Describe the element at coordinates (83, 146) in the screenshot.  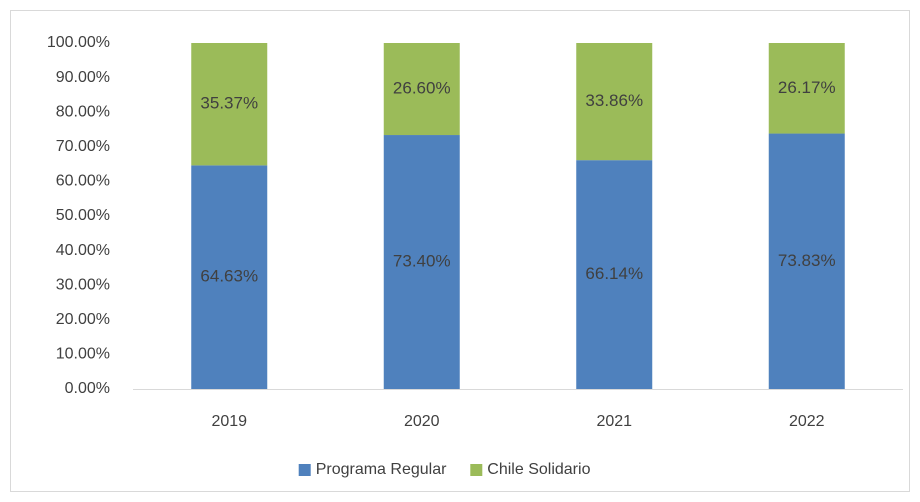
I see `y-tick-label: 70.00%` at that location.